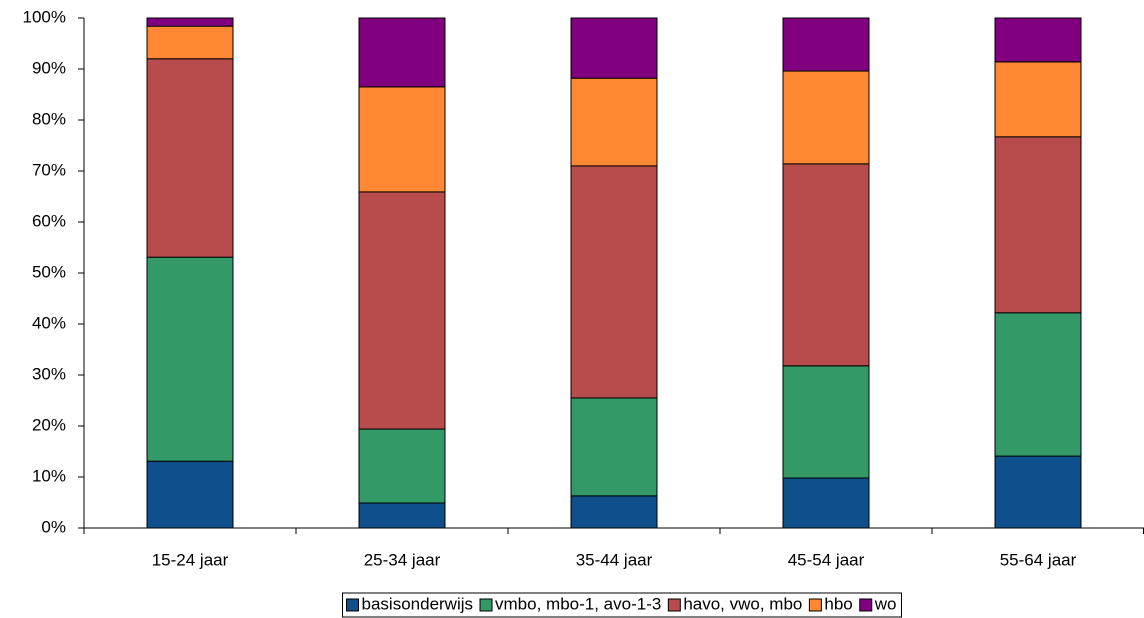  What do you see at coordinates (49, 322) in the screenshot?
I see `y-tick-label: 40%` at bounding box center [49, 322].